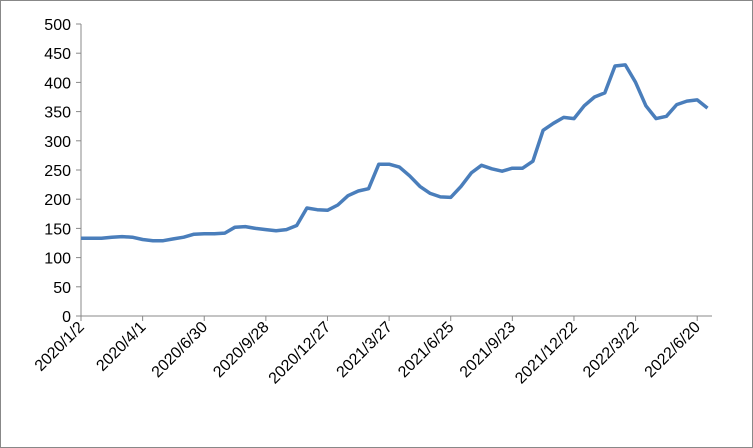  I want to click on y-tick-label: 150, so click(57, 229).